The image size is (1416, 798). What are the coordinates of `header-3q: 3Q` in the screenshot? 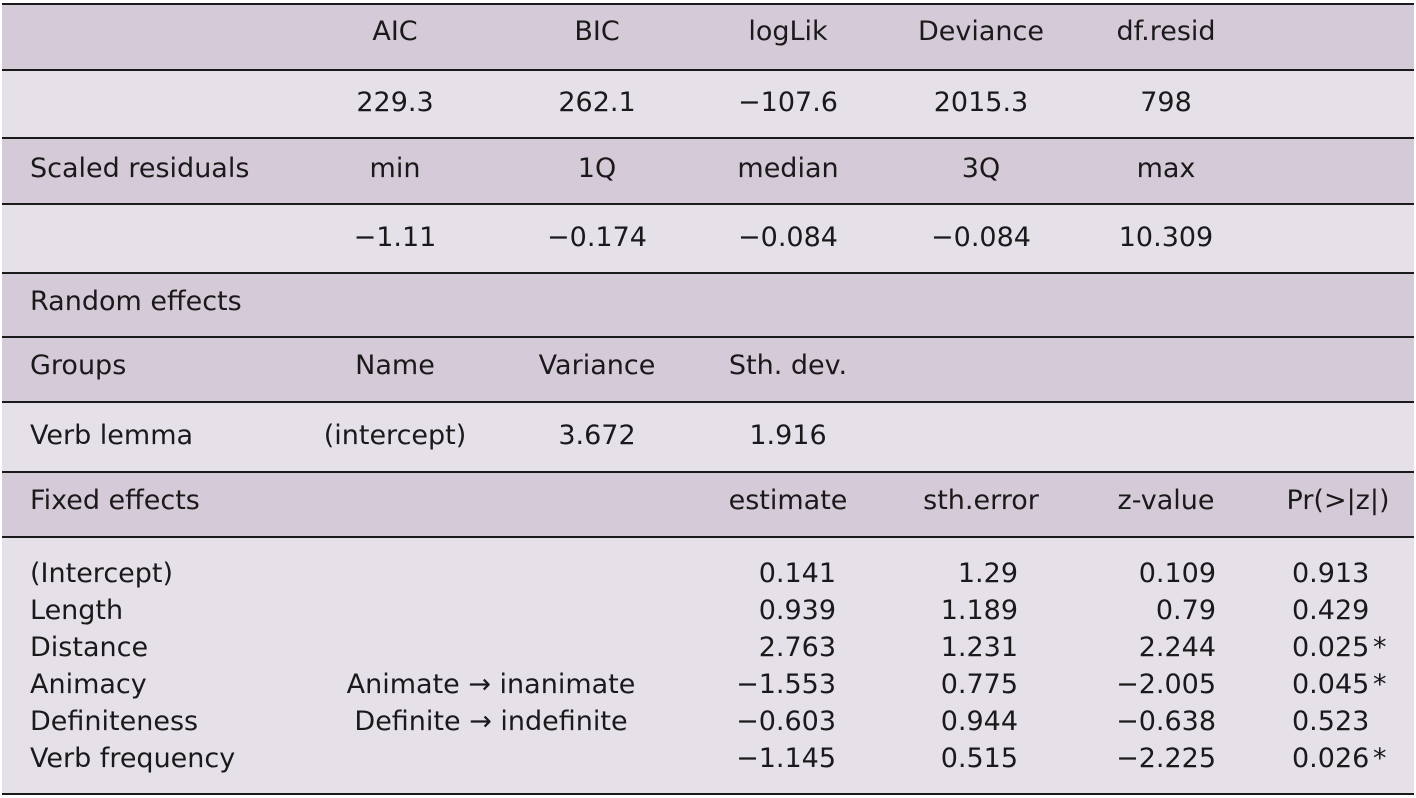 It's located at (981, 168).